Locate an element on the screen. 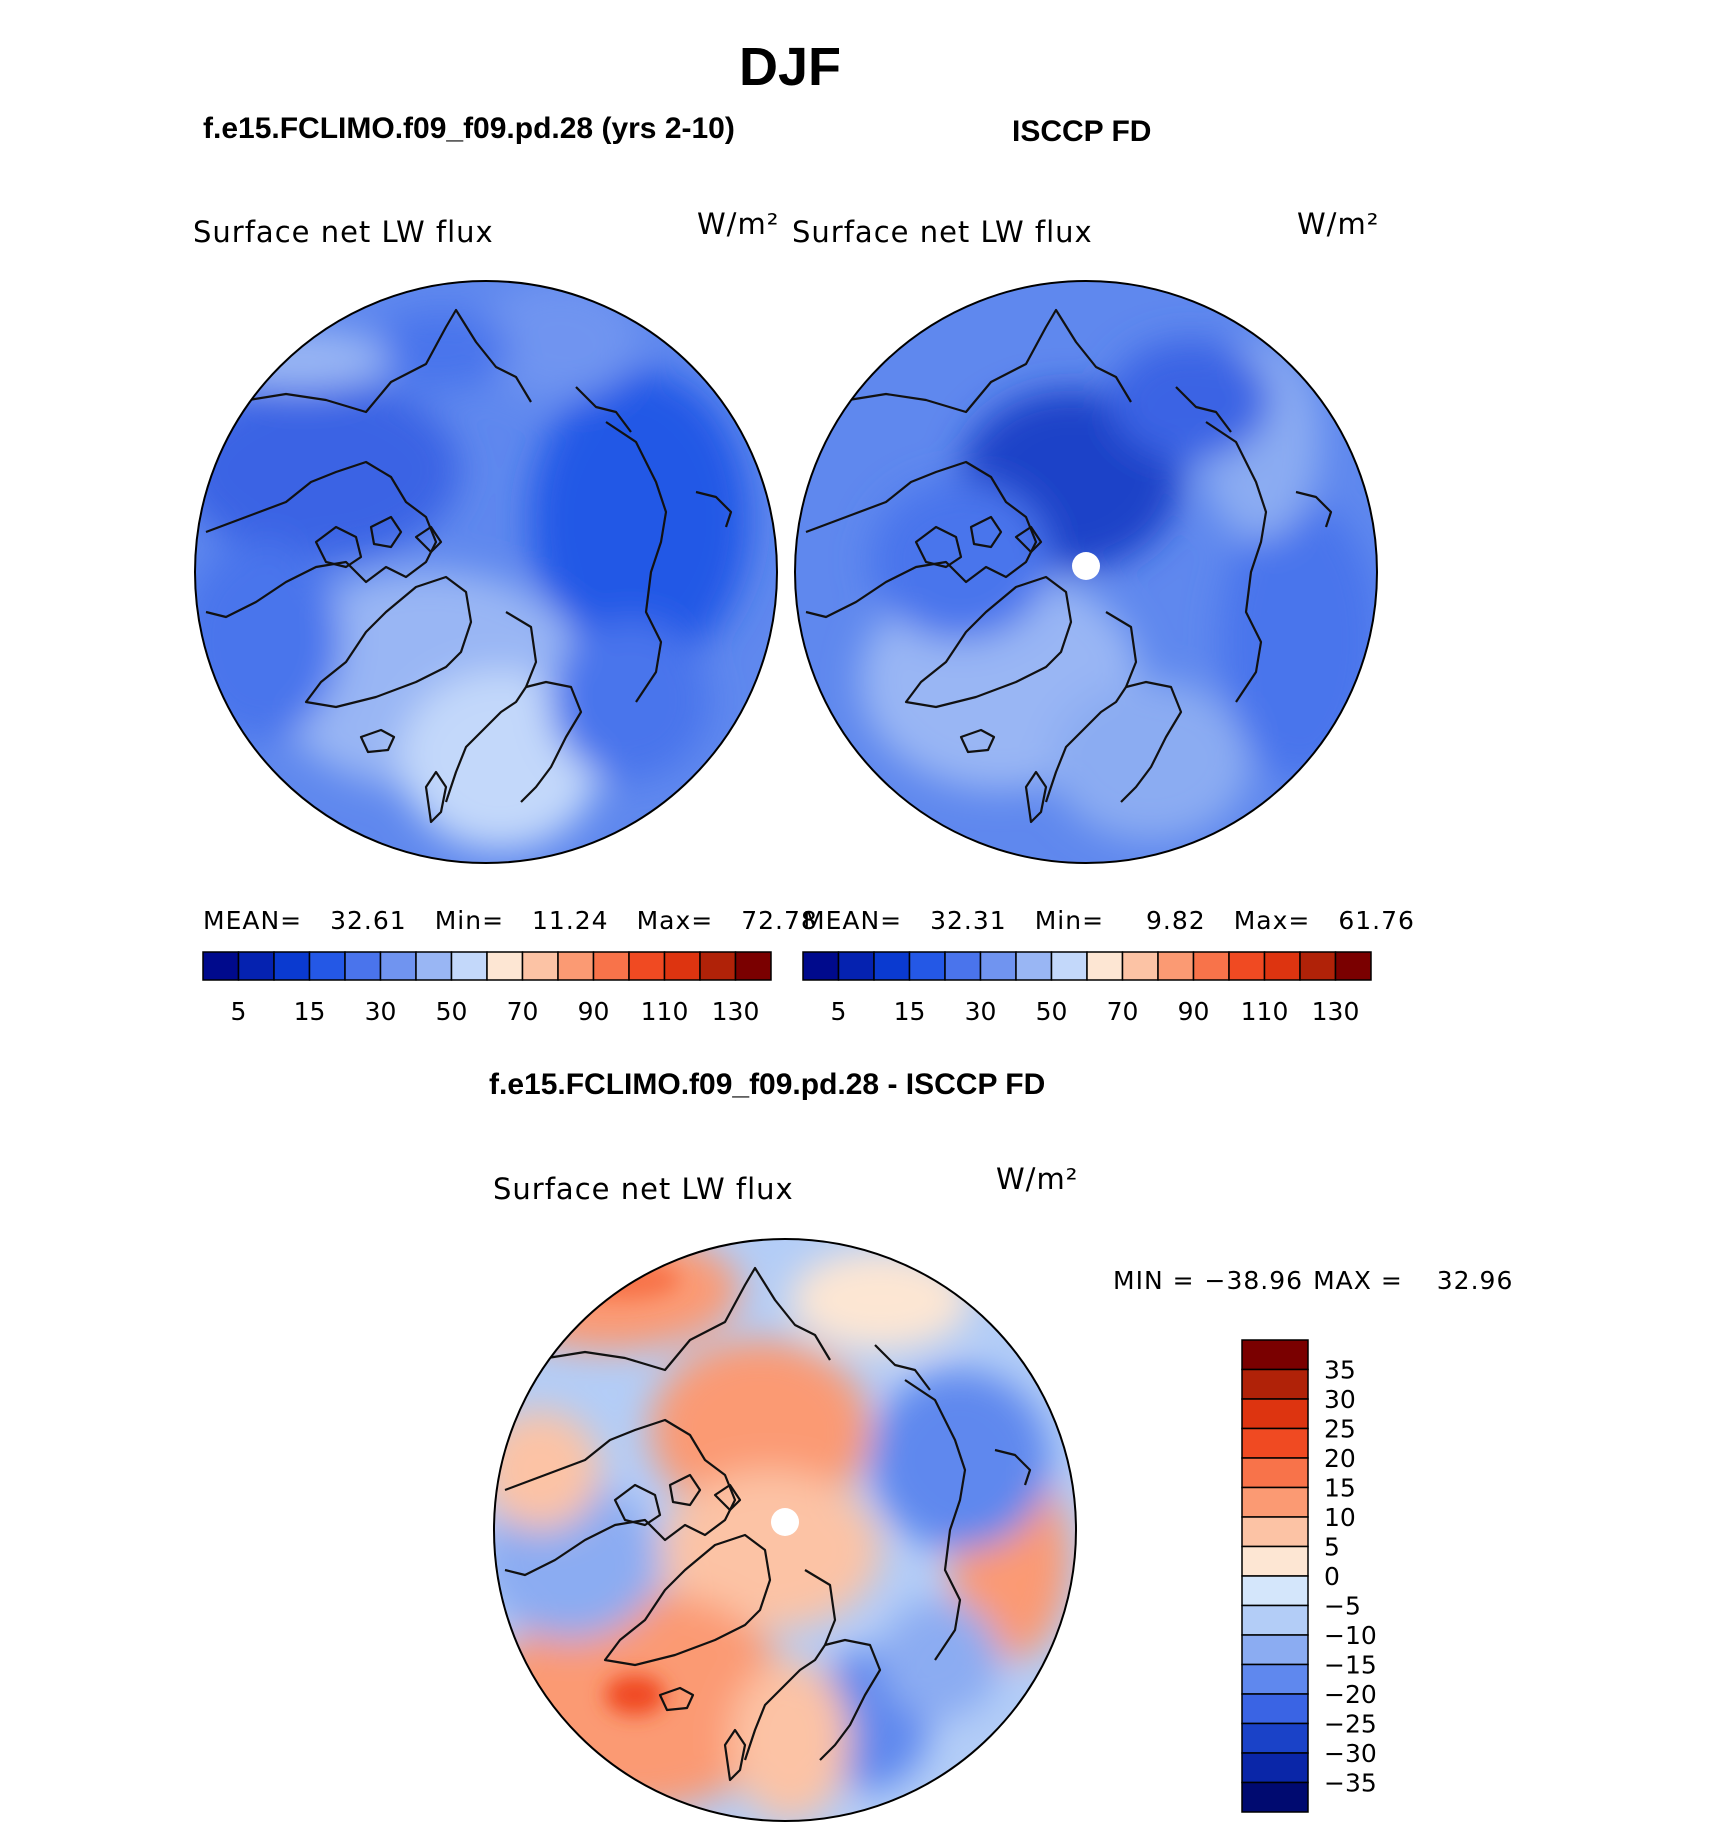 The image size is (1710, 1840). min-value: 11.24 is located at coordinates (570, 920).